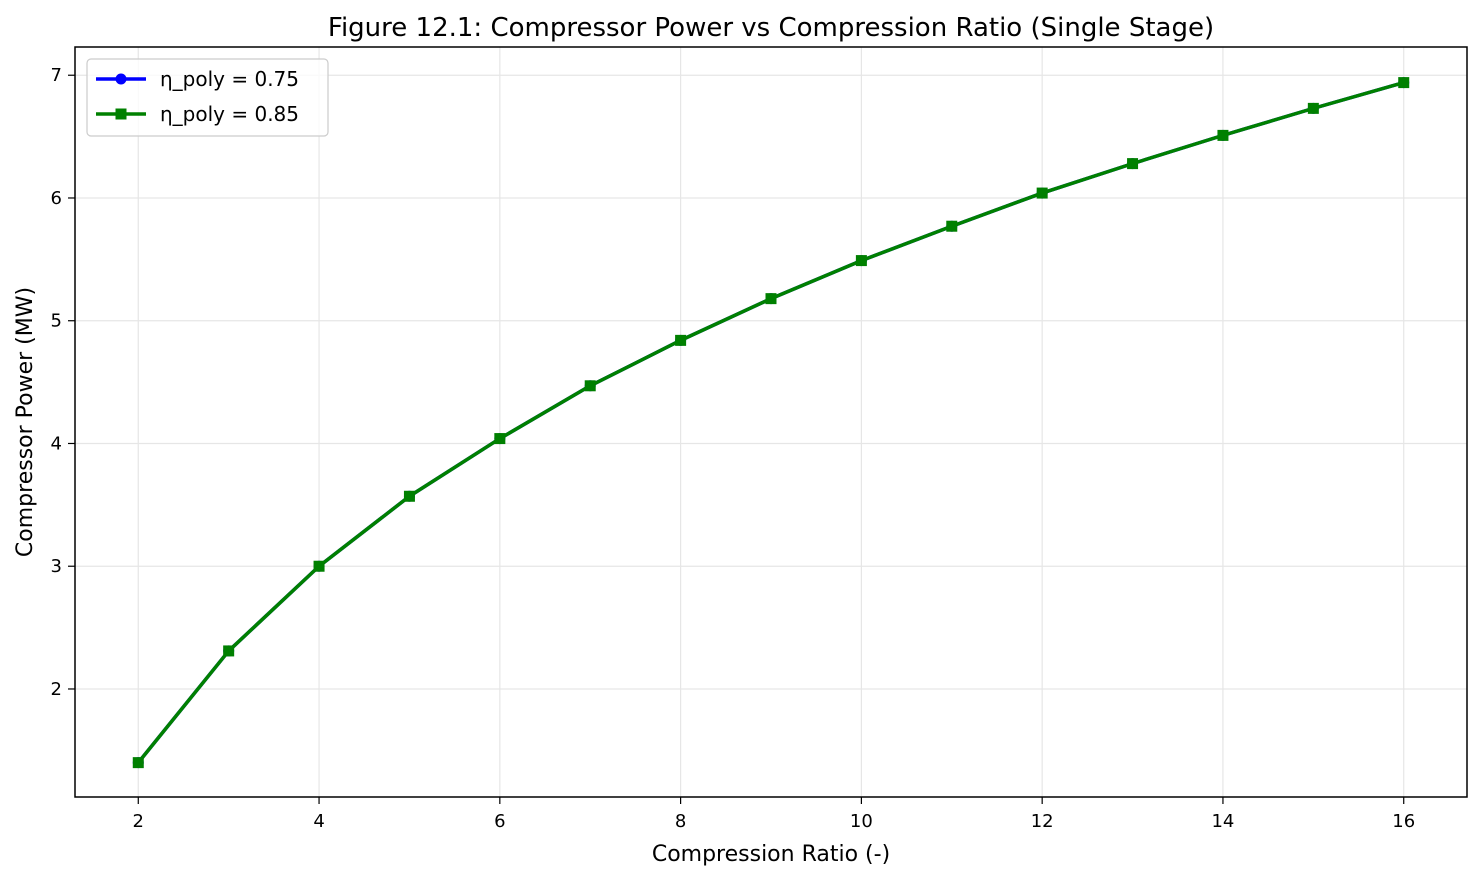 This screenshot has height=880, width=1482. I want to click on legend: η_poly = 0.75 η_poly = 0.85, so click(207, 97).